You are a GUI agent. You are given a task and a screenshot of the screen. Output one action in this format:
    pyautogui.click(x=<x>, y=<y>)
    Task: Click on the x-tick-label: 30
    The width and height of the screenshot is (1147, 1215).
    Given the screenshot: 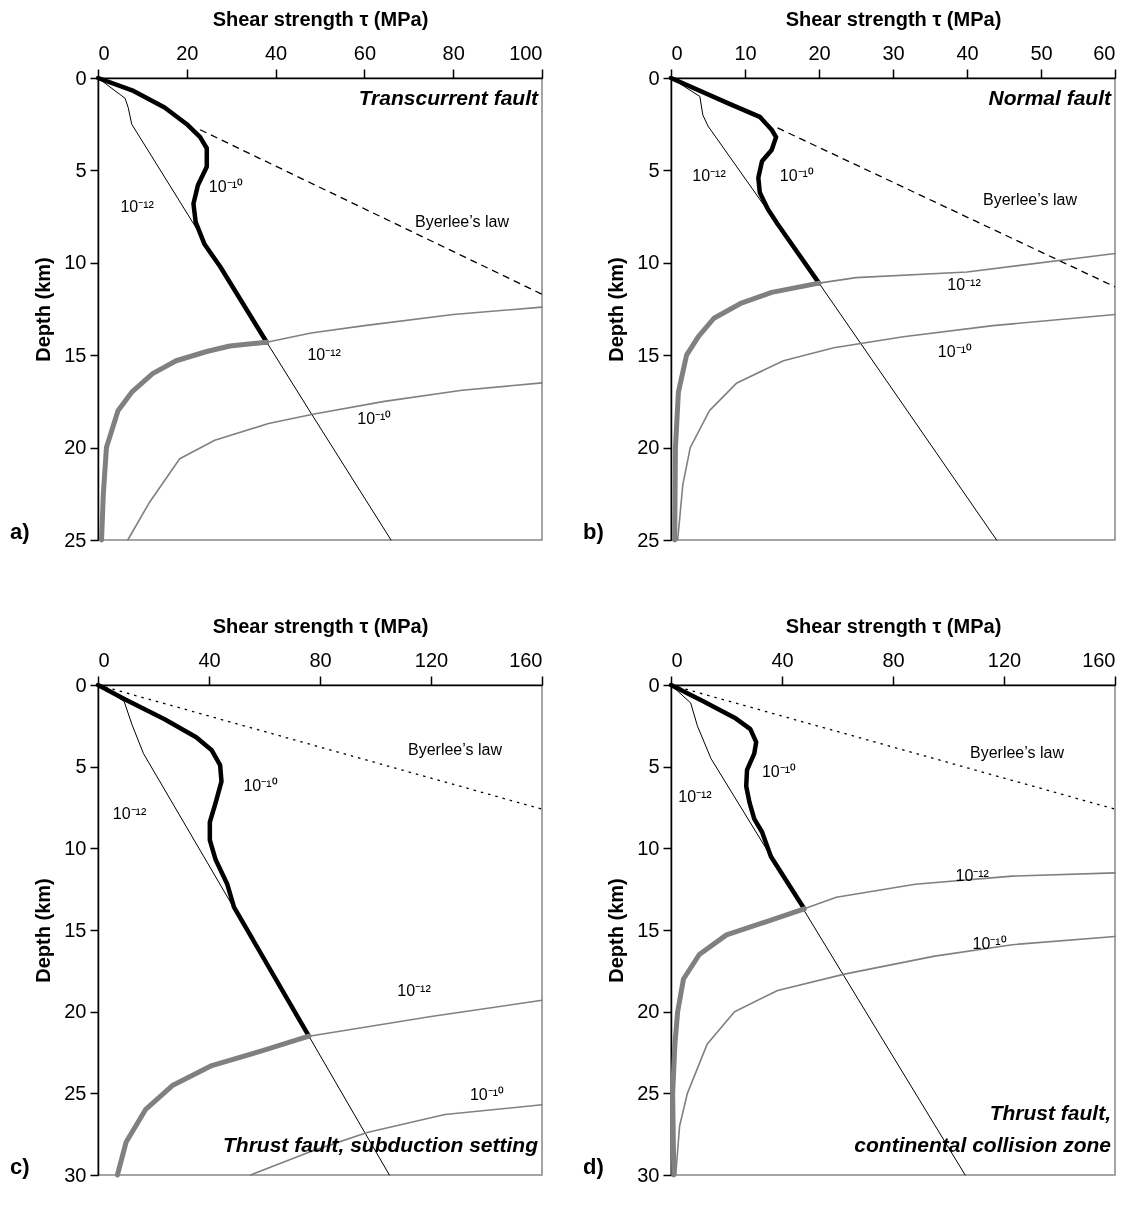 What is the action you would take?
    pyautogui.click(x=893, y=52)
    